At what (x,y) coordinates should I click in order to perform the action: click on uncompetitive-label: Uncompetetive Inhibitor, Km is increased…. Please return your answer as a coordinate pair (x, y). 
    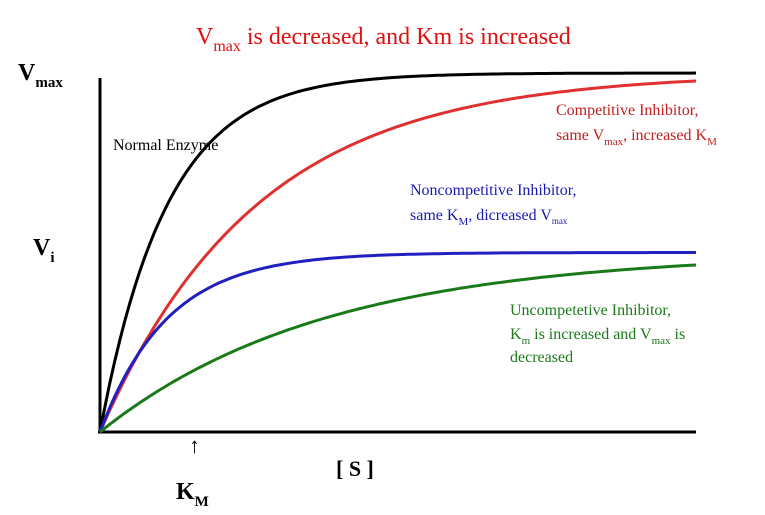
    Looking at the image, I should click on (597, 334).